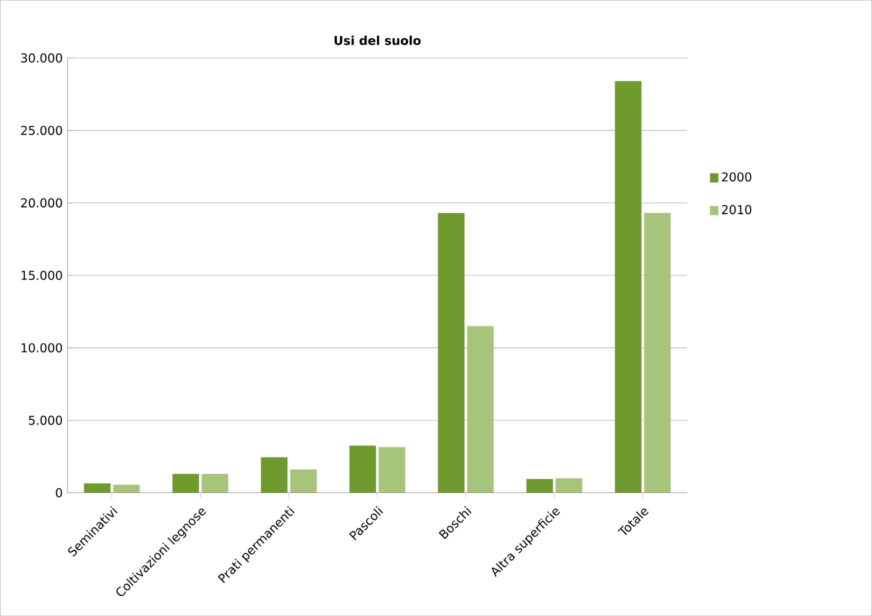 The image size is (872, 616). What do you see at coordinates (42, 347) in the screenshot?
I see `y-tick-label: 10.000` at bounding box center [42, 347].